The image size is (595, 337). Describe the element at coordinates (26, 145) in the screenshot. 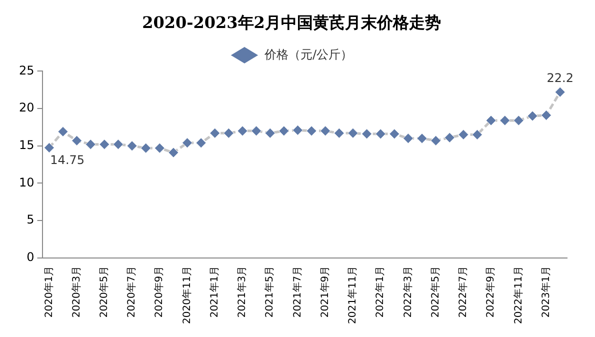

I see `y-tick-label: 15` at that location.